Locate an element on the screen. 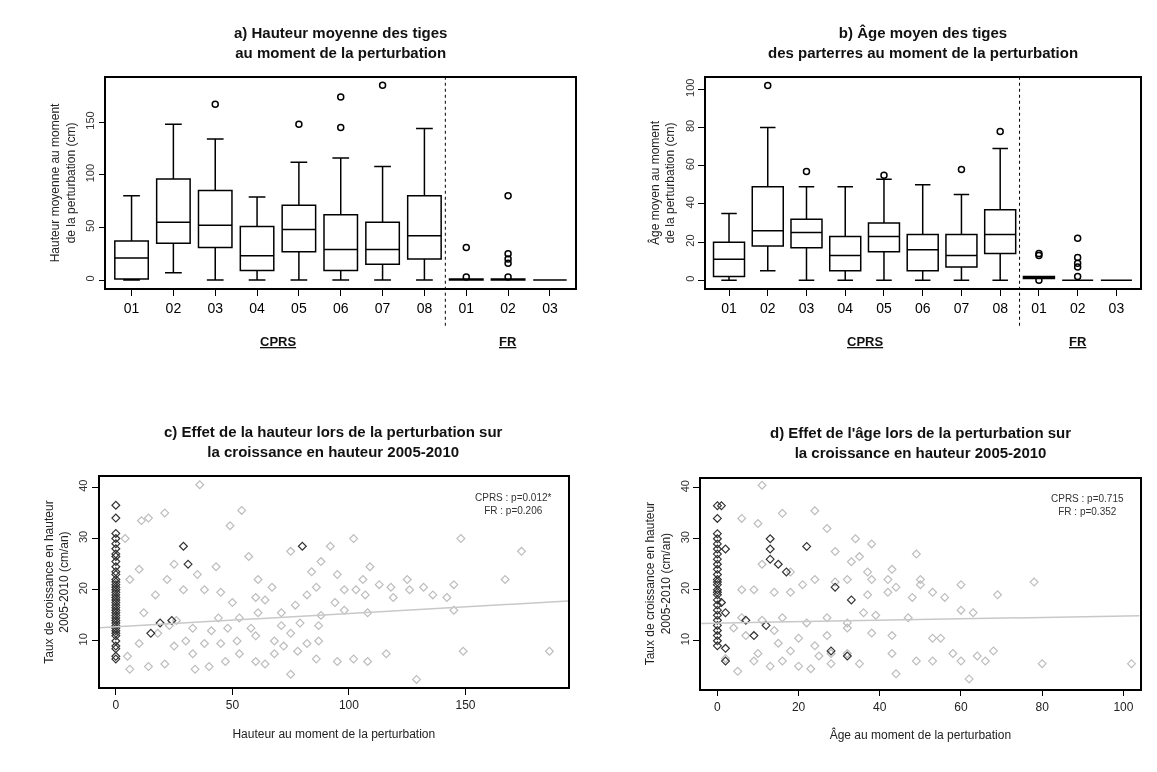 This screenshot has height=772, width=1157. x-tick-label: 0 is located at coordinates (116, 705).